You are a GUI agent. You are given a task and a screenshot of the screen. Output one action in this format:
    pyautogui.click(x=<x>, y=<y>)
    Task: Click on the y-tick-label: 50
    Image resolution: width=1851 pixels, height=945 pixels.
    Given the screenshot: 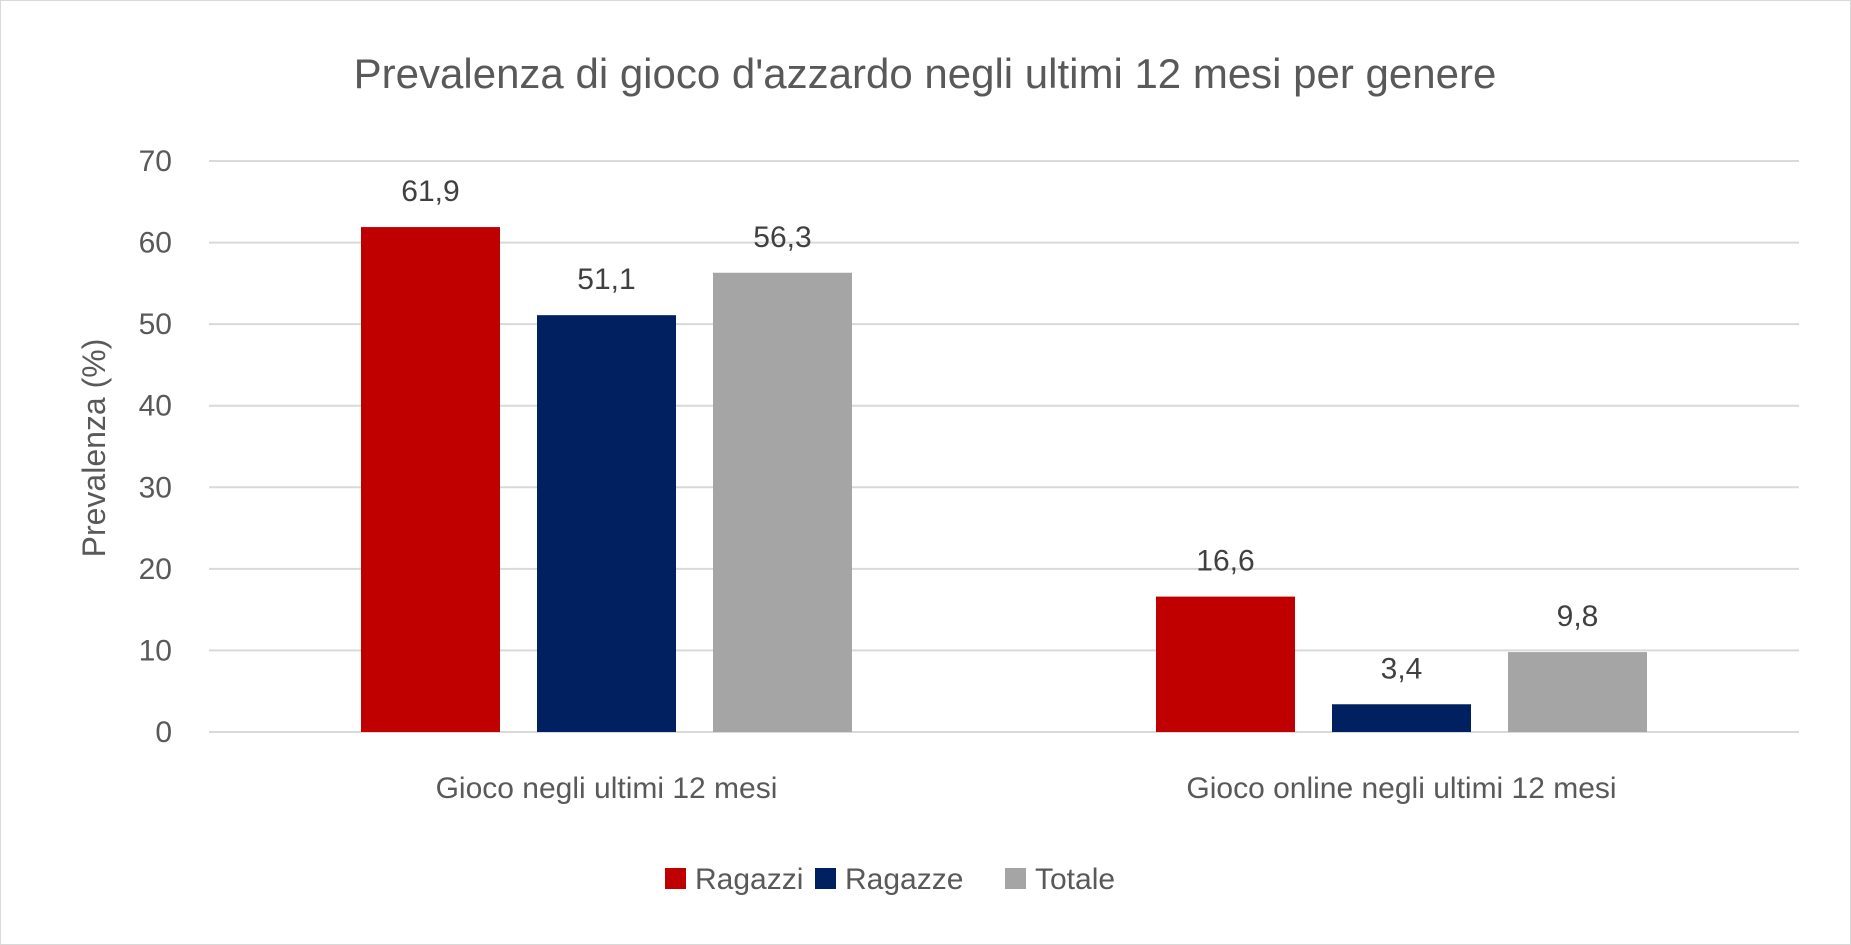 What is the action you would take?
    pyautogui.click(x=155, y=324)
    